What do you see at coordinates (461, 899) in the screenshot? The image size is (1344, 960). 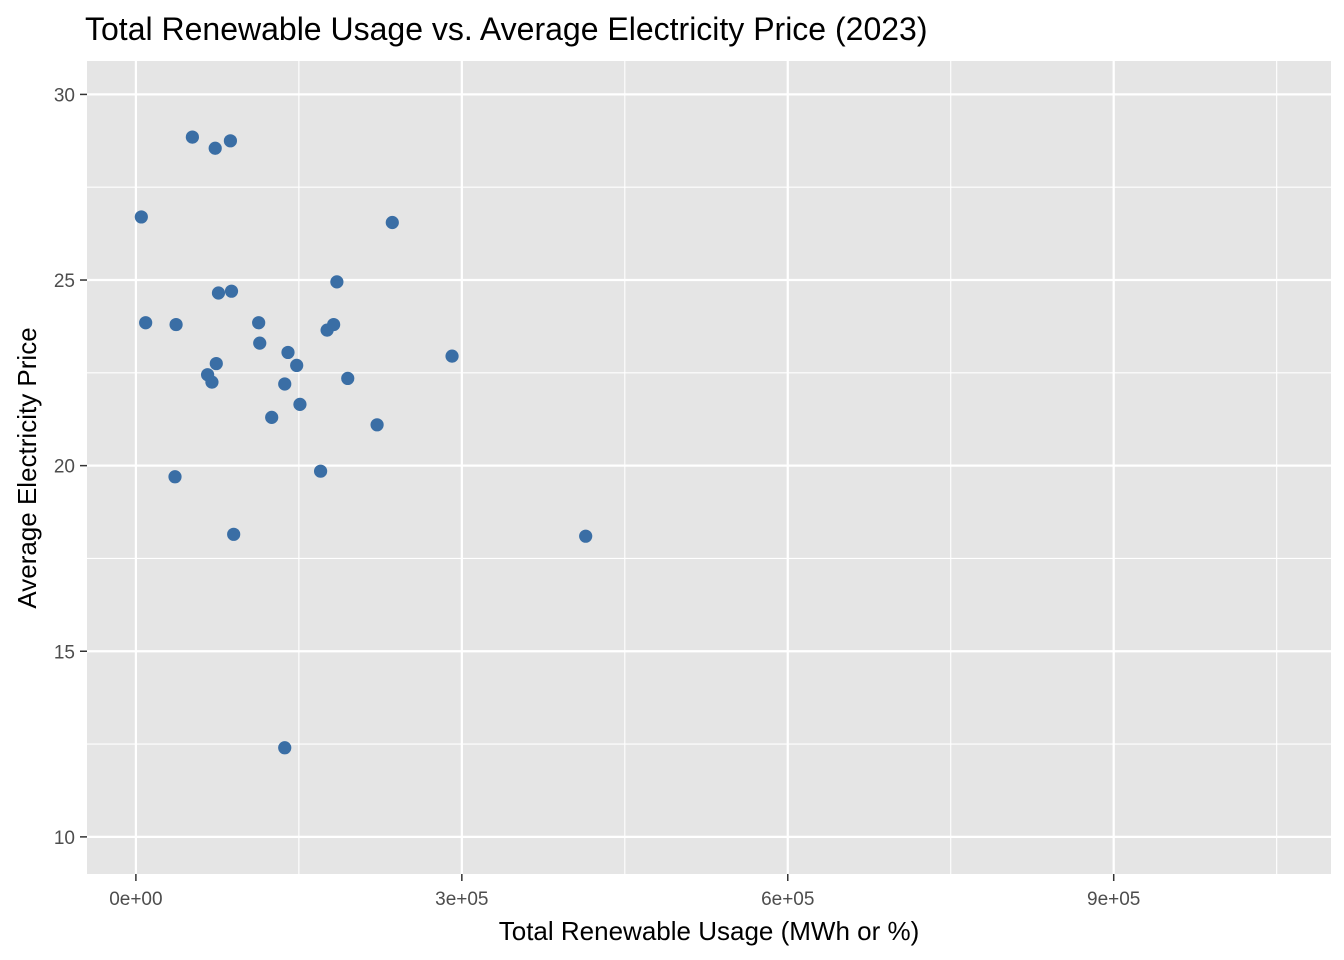 I see `x-tick-label: 3e+05` at bounding box center [461, 899].